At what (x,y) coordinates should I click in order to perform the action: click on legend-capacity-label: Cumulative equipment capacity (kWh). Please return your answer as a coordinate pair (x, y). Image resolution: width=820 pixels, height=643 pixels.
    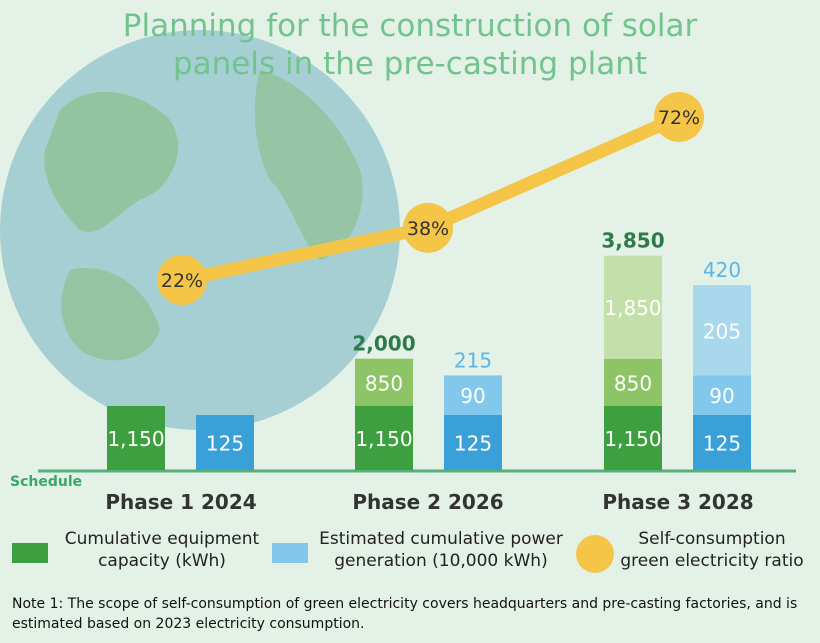
    Looking at the image, I should click on (162, 550).